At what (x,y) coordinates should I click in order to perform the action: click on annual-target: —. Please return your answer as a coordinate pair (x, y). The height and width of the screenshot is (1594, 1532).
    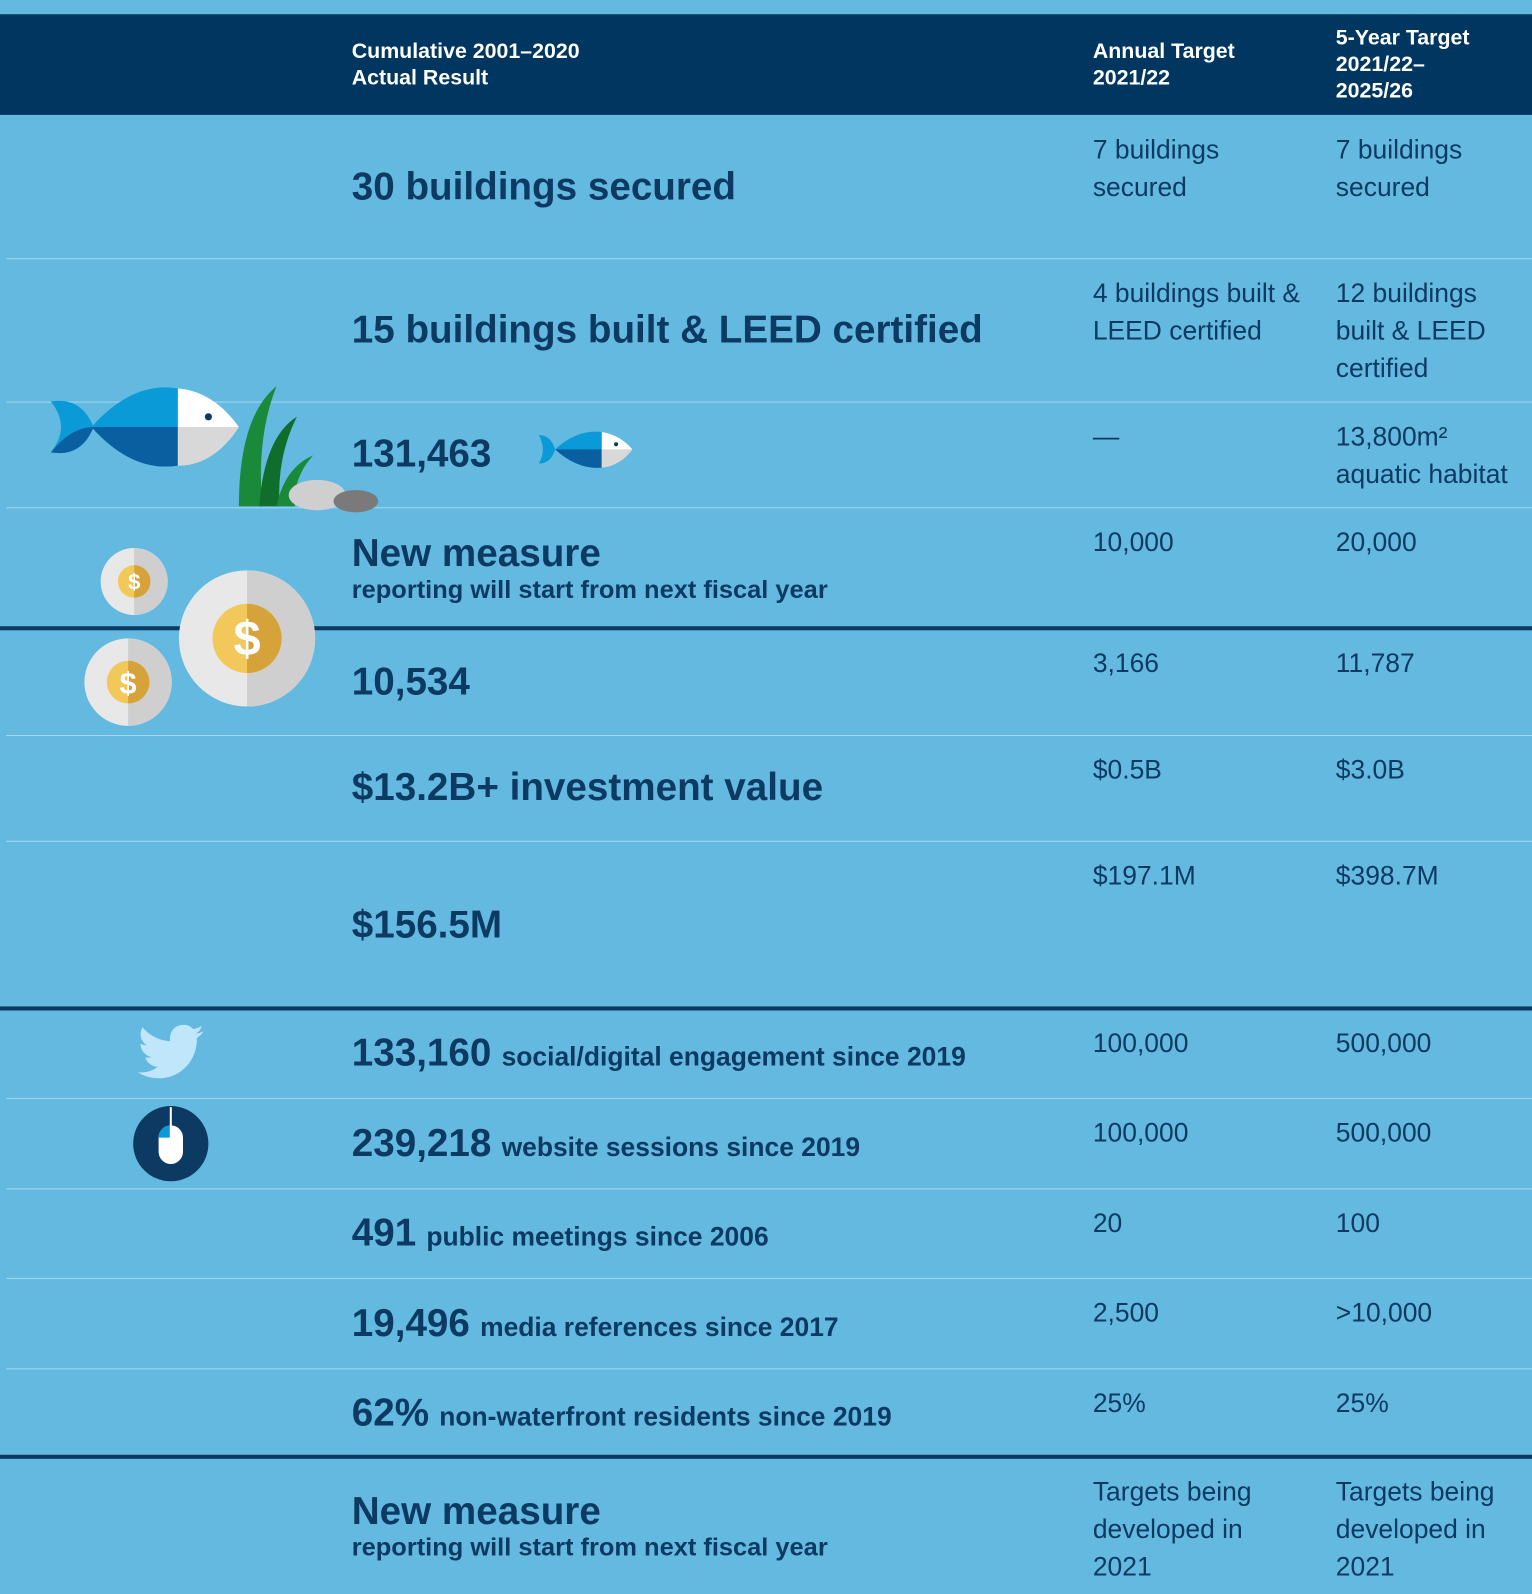
    Looking at the image, I should click on (1106, 436).